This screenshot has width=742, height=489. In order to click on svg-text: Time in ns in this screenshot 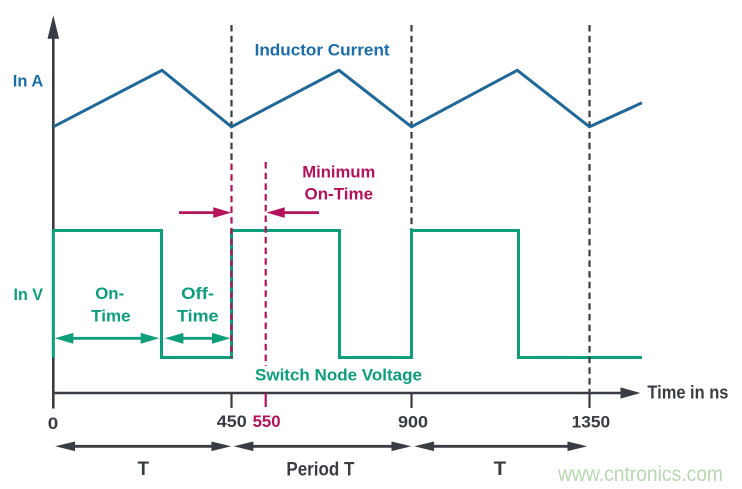, I will do `click(687, 393)`.